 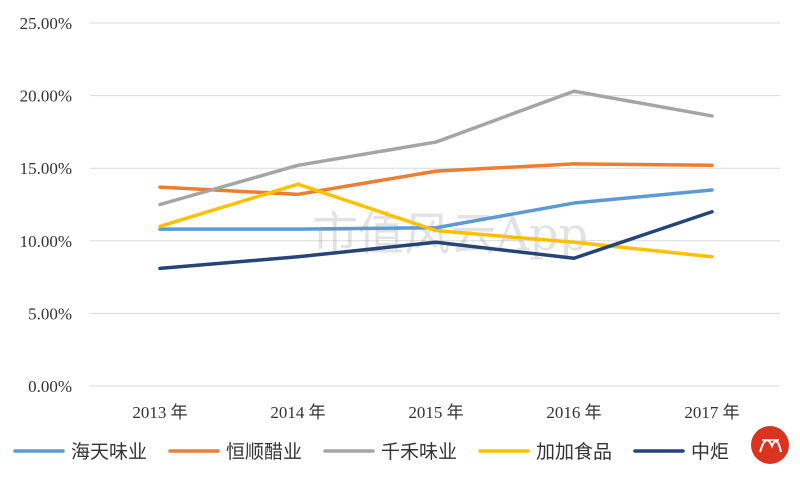 I want to click on x-tick-label: 2016 年, so click(x=573, y=412).